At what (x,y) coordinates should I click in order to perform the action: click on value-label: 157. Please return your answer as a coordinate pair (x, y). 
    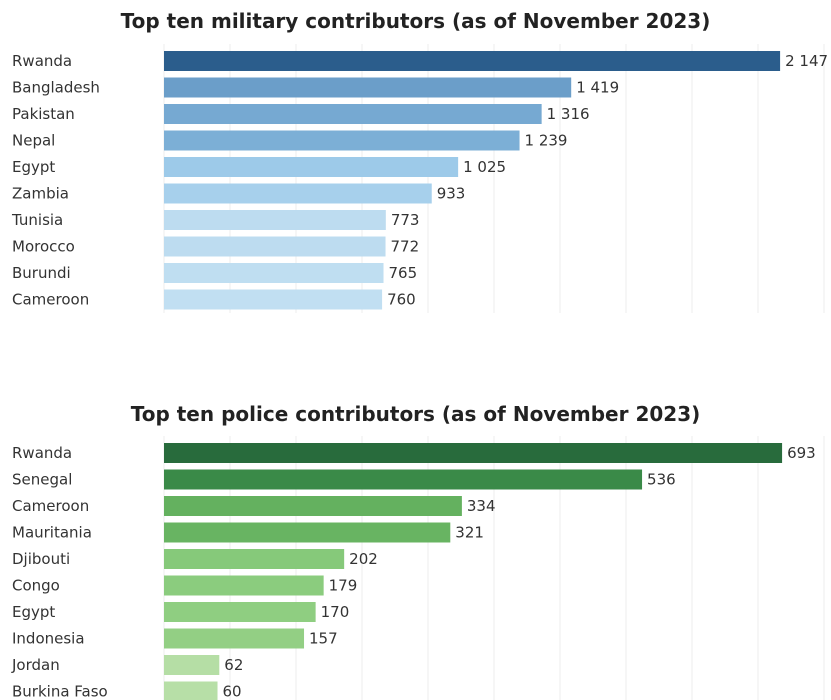
    Looking at the image, I should click on (323, 639).